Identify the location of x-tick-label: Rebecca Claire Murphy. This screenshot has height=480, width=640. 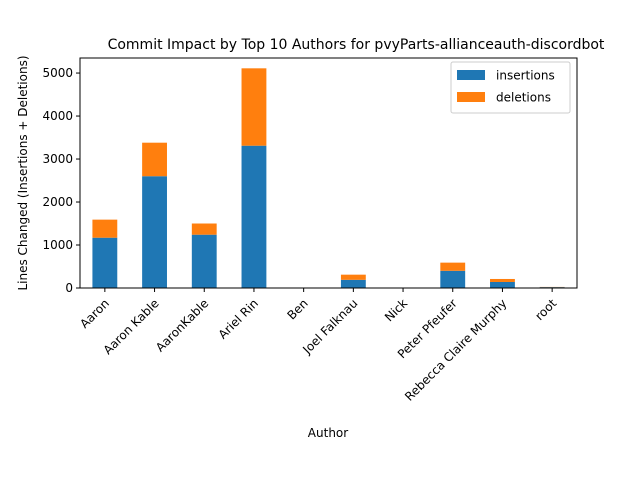
(456, 350).